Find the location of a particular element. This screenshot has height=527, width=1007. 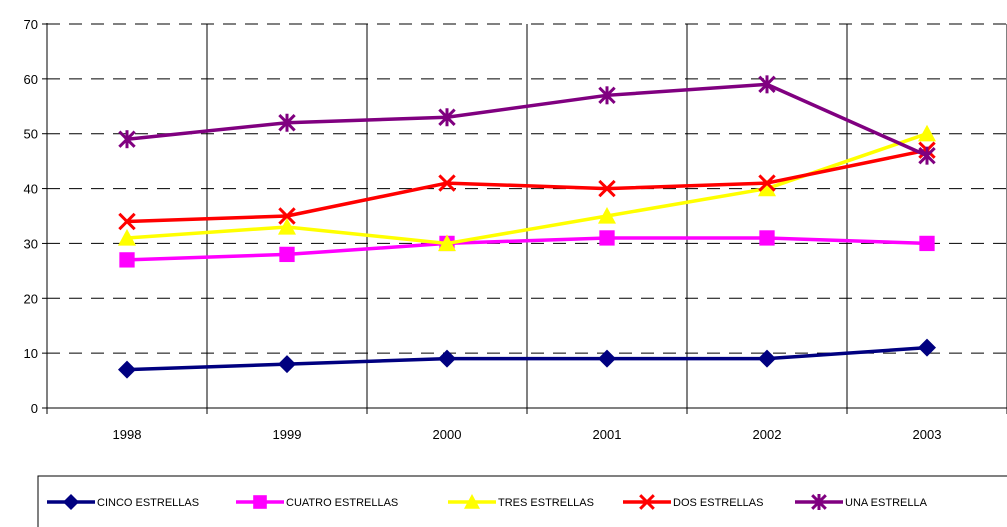

point-dos-estrellas-1999 is located at coordinates (287, 216).